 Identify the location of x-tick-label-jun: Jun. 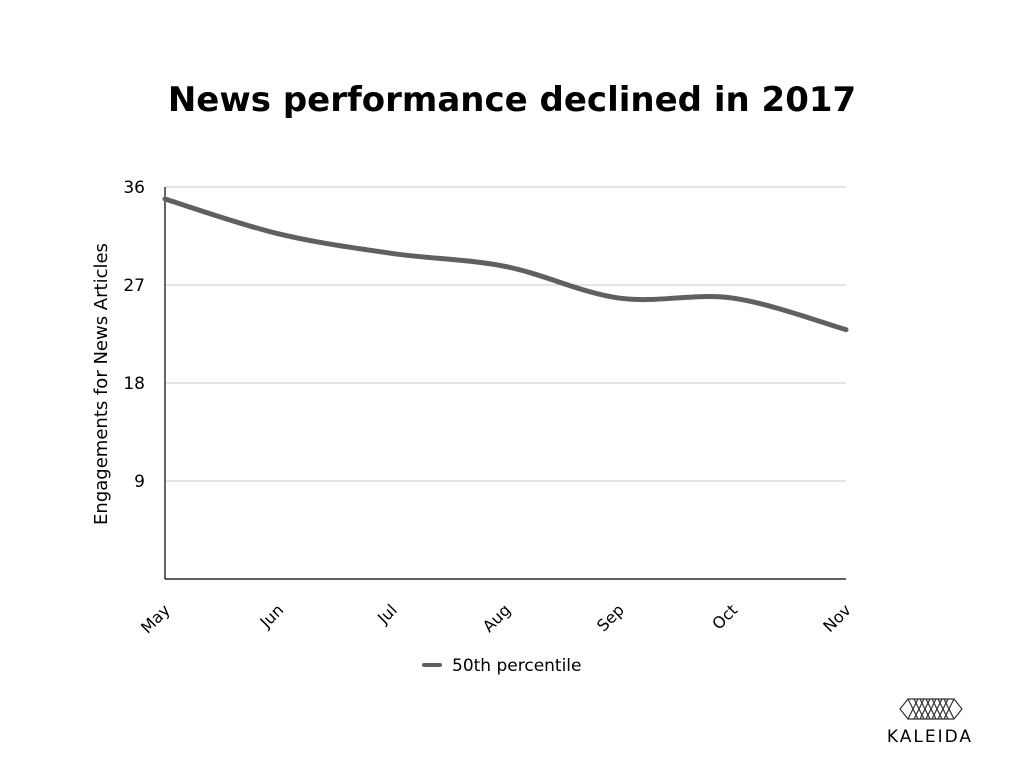
(272, 616).